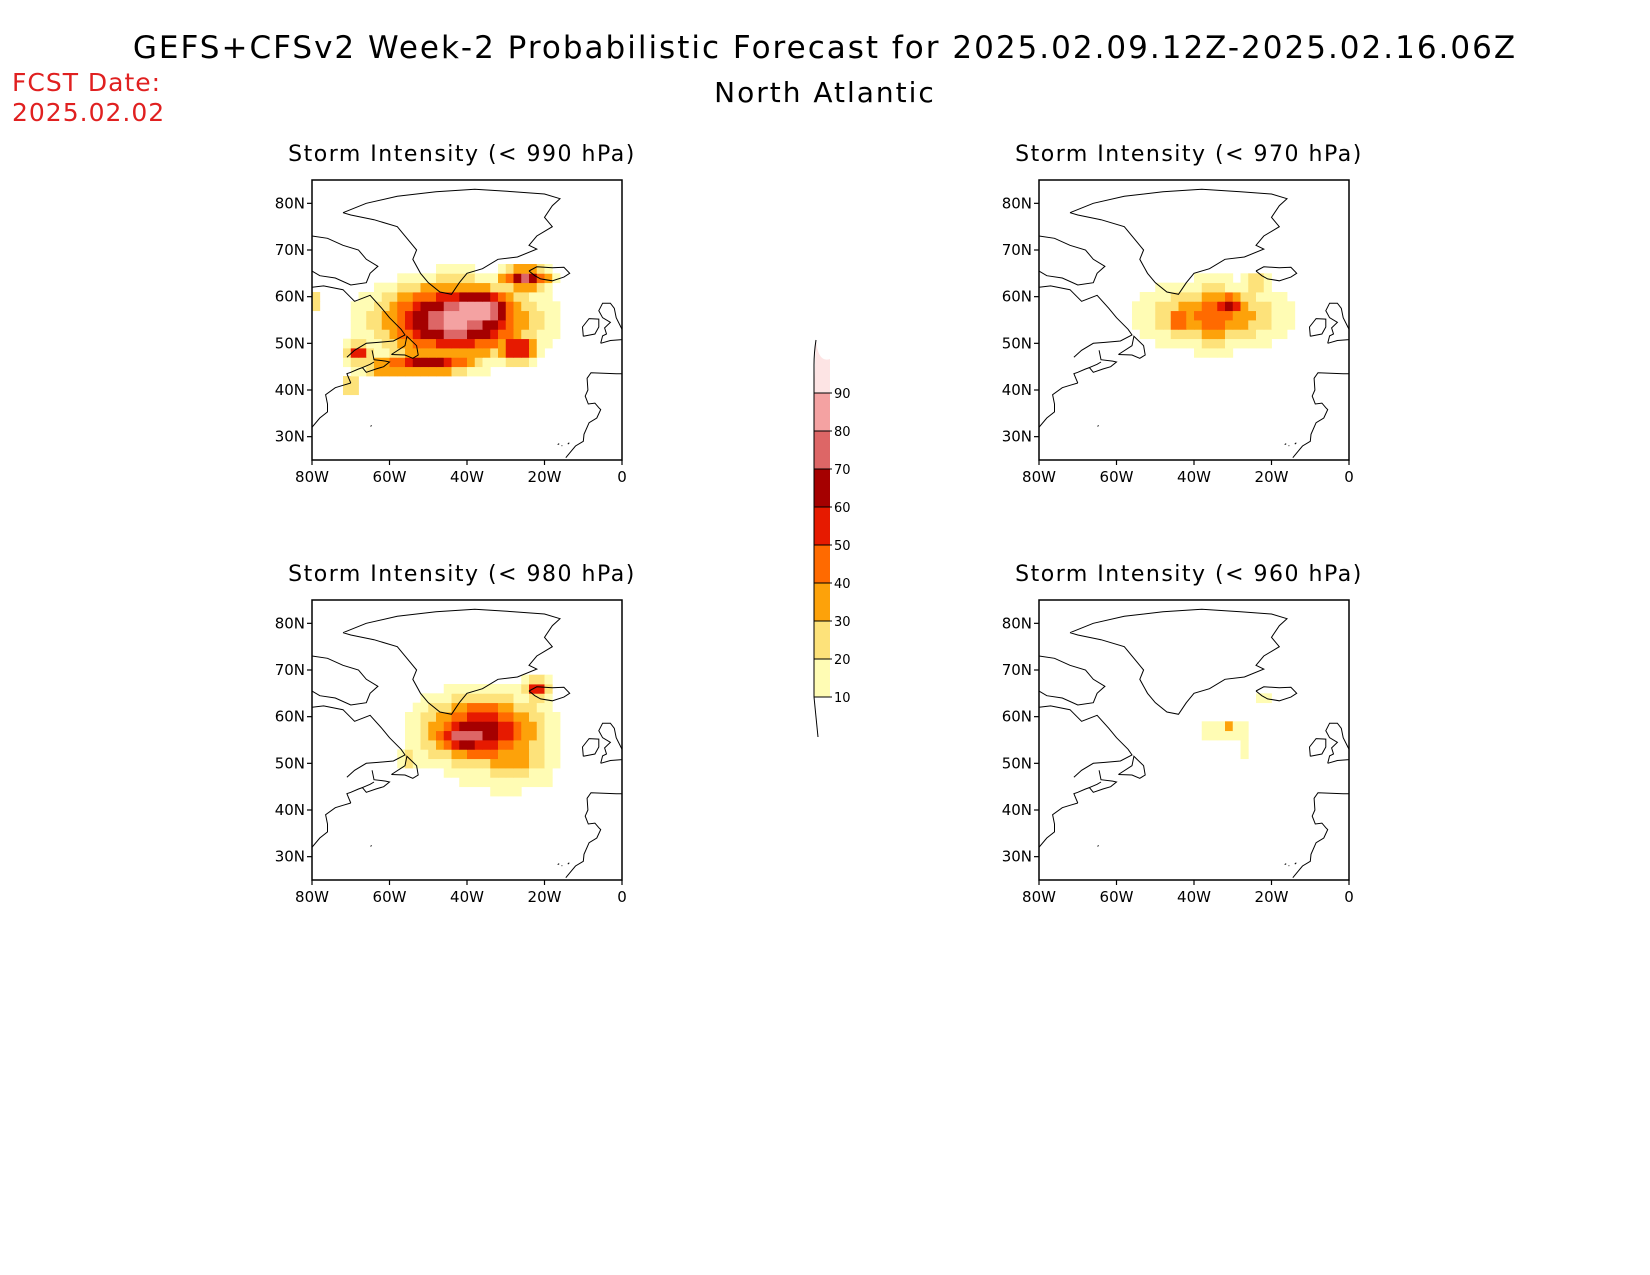 The width and height of the screenshot is (1650, 1275). What do you see at coordinates (1194, 743) in the screenshot?
I see `coastlines` at bounding box center [1194, 743].